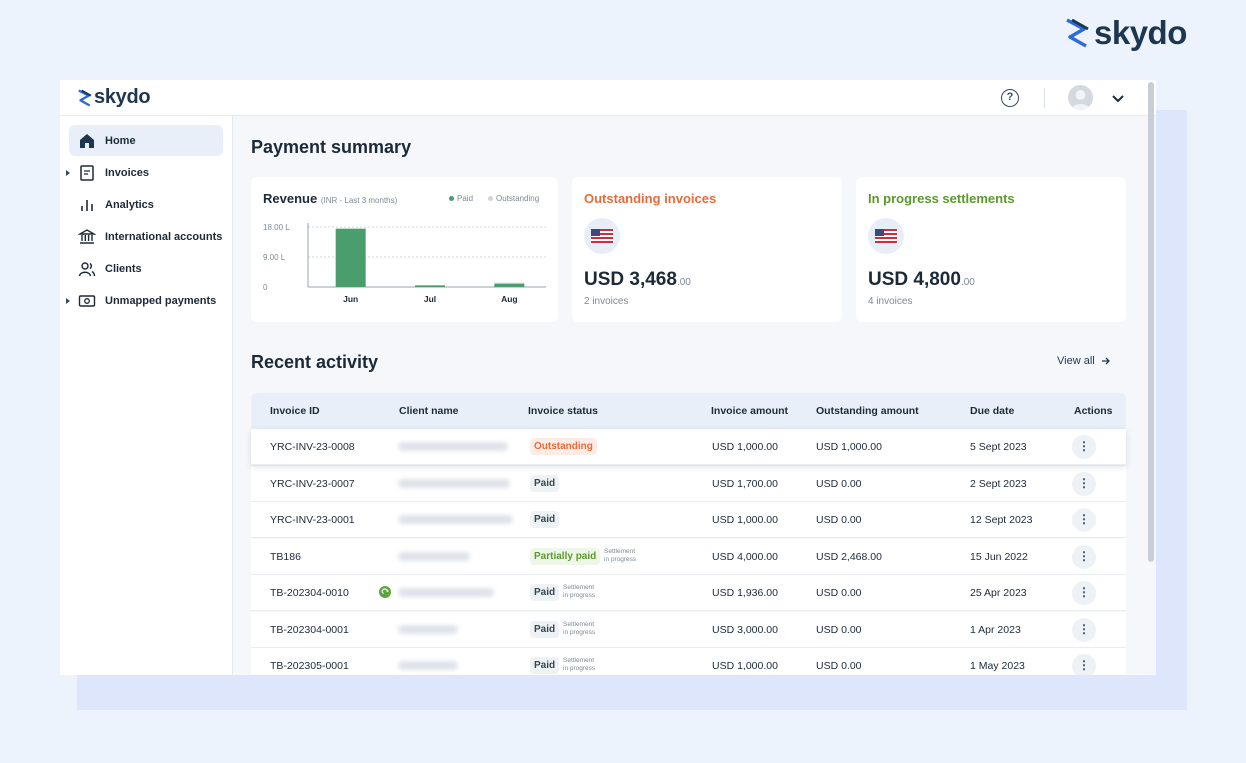 The width and height of the screenshot is (1246, 763). Describe the element at coordinates (429, 411) in the screenshot. I see `column-header: Client name` at that location.